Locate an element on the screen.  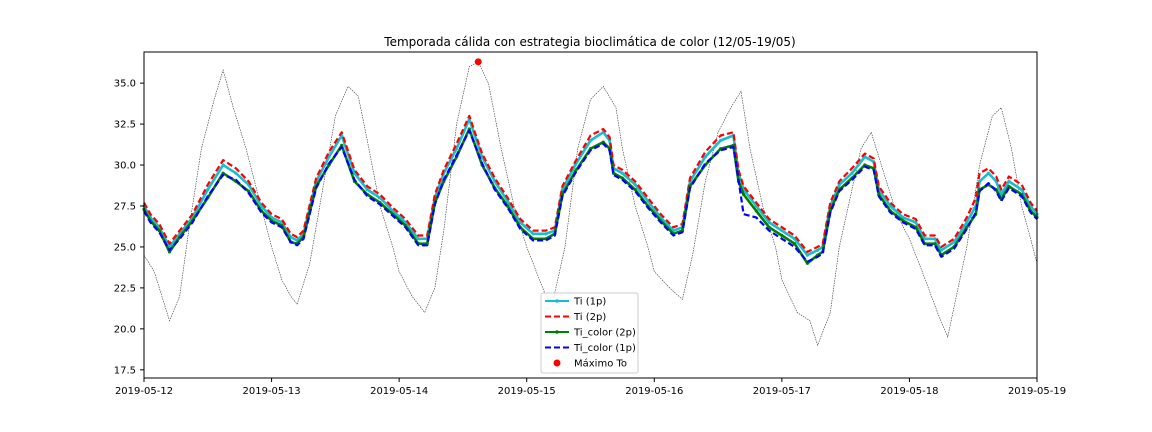
x-tick-label: 2019-05-12 is located at coordinates (144, 391).